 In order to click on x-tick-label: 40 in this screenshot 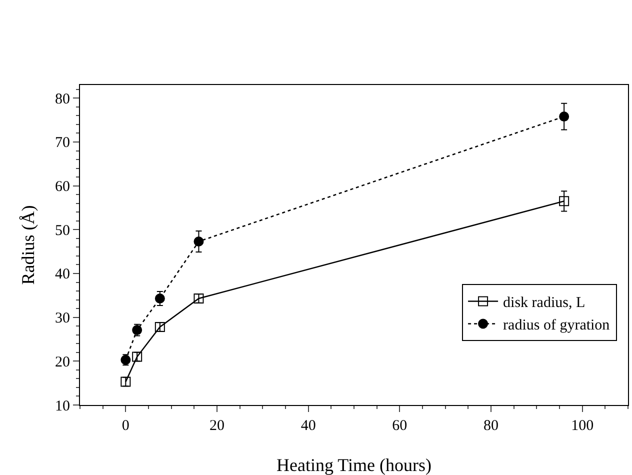, I will do `click(308, 426)`.